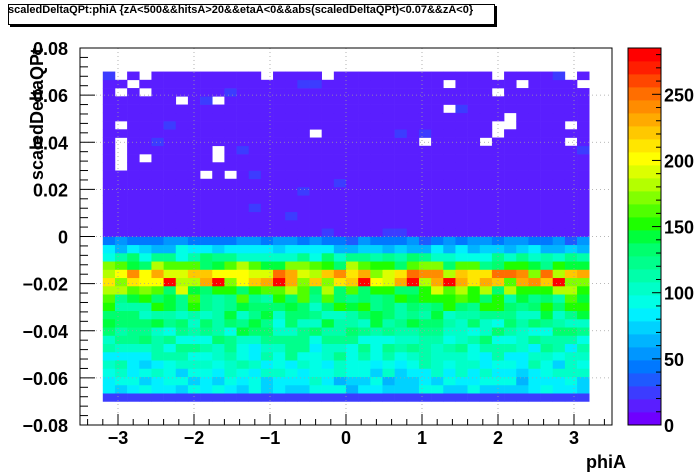  Describe the element at coordinates (674, 360) in the screenshot. I see `z-tick-label: 50` at that location.